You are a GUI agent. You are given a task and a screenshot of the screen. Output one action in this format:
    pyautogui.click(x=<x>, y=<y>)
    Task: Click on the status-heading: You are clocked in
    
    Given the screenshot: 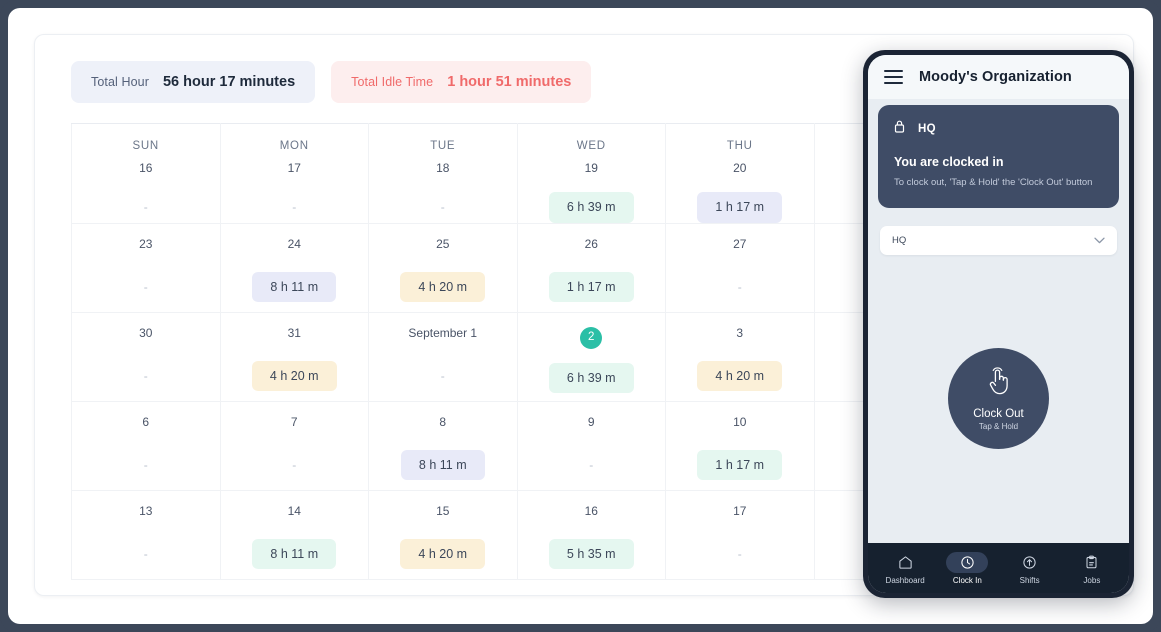 What is the action you would take?
    pyautogui.click(x=949, y=162)
    